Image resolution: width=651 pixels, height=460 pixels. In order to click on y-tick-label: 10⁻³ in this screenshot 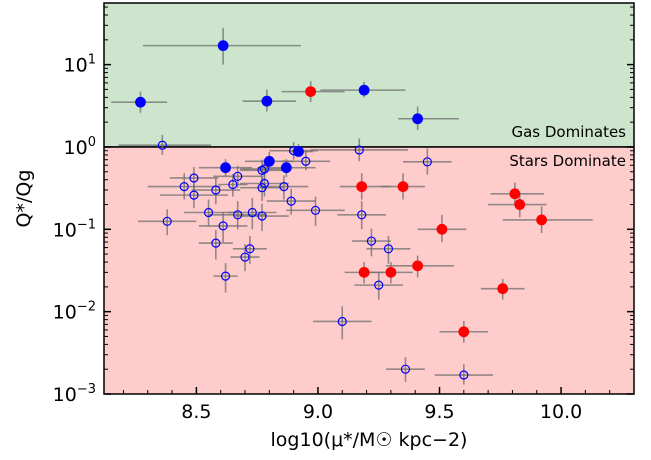, I will do `click(74, 394)`.